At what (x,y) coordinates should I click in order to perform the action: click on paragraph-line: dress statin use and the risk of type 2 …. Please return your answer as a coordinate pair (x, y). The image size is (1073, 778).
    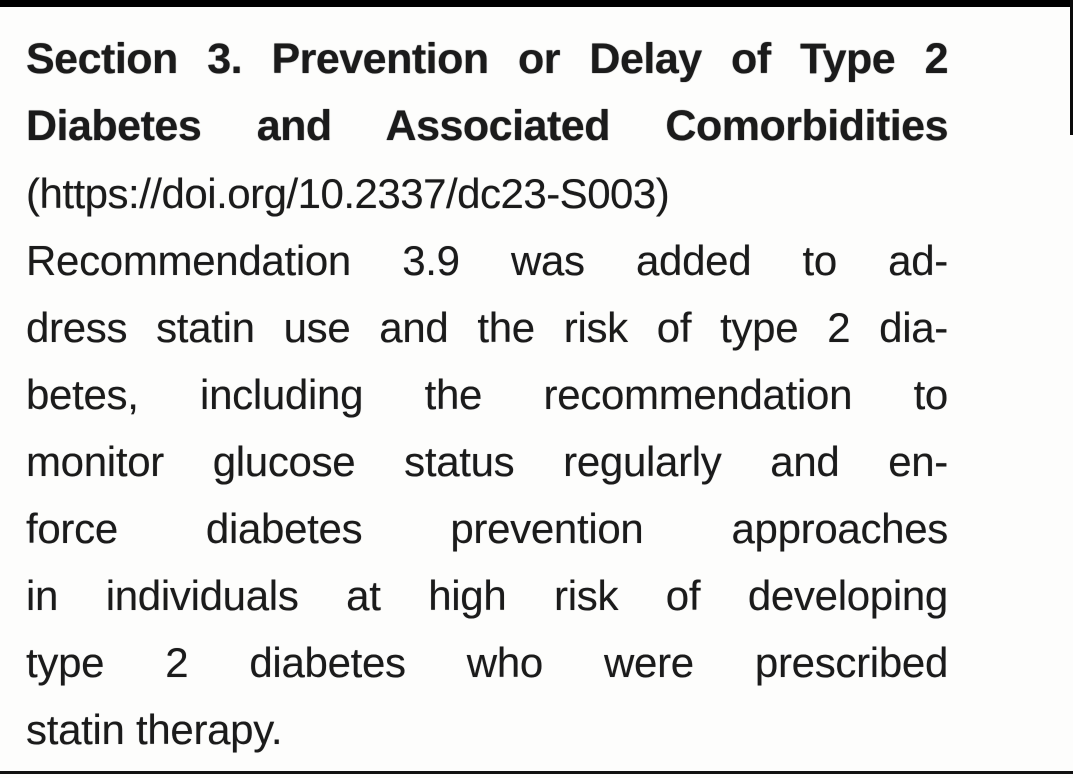
    Looking at the image, I should click on (487, 327).